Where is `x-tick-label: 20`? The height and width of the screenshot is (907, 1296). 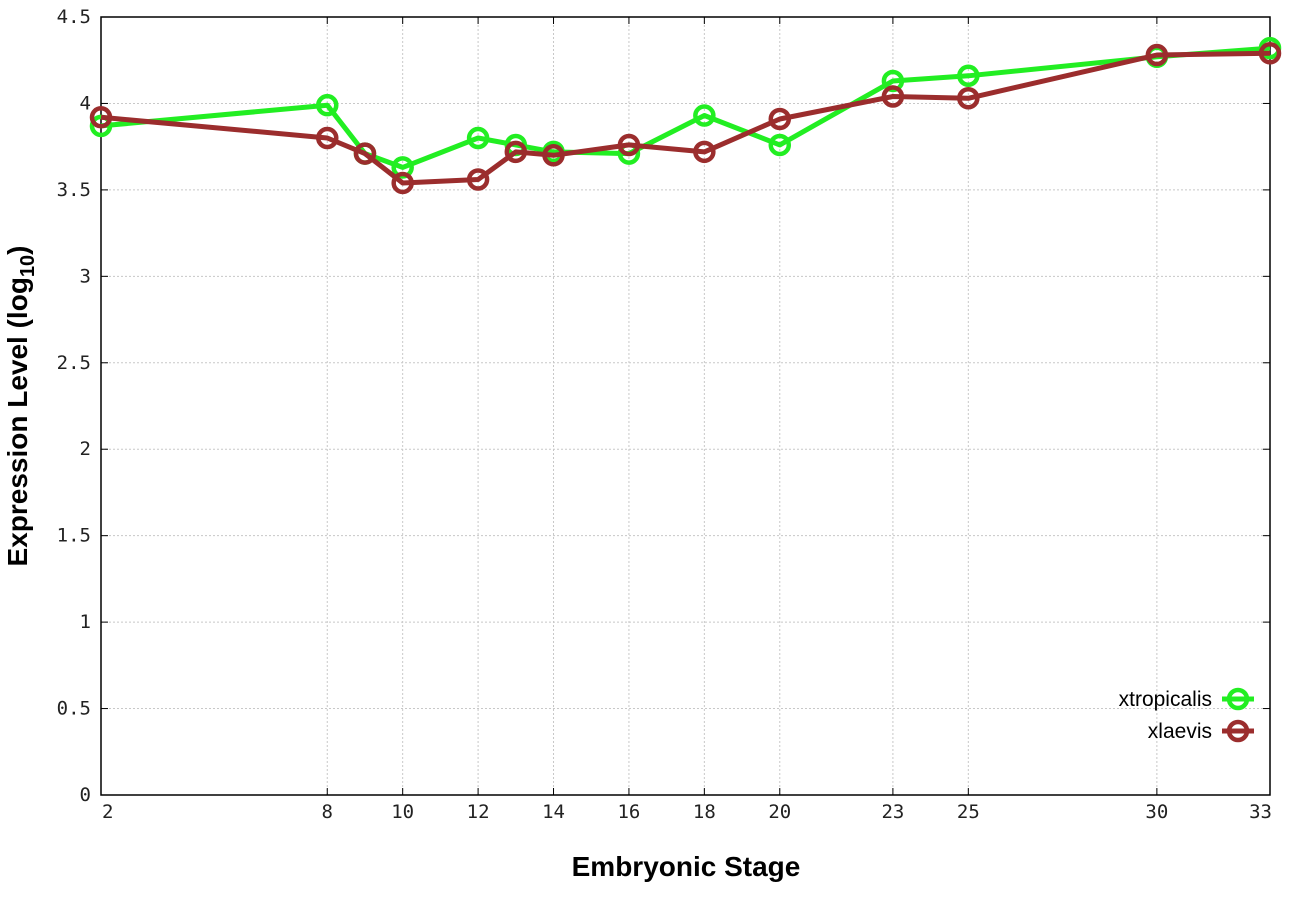
x-tick-label: 20 is located at coordinates (779, 812).